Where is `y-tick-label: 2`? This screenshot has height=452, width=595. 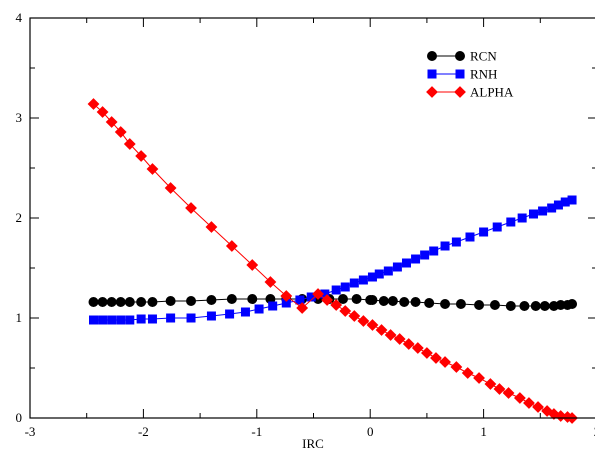
y-tick-label: 2 is located at coordinates (19, 217).